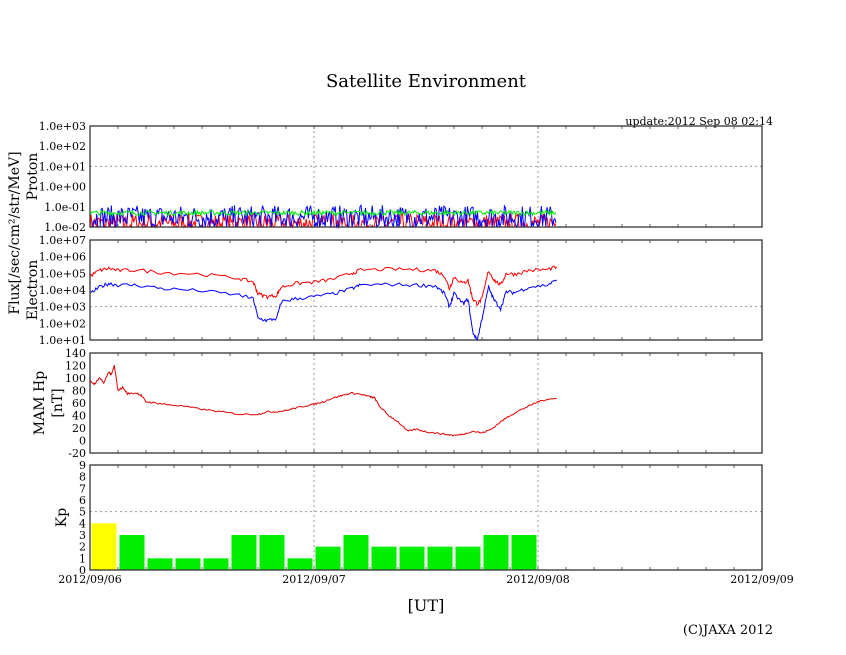 Image resolution: width=846 pixels, height=655 pixels. Describe the element at coordinates (537, 579) in the screenshot. I see `x-tick-label: 2012/09/08` at that location.